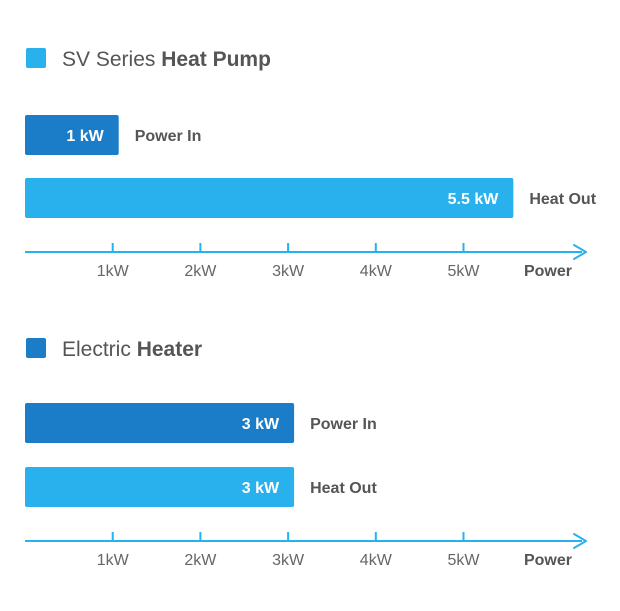  What do you see at coordinates (108, 59) in the screenshot?
I see `chart-title-light: SV Series` at bounding box center [108, 59].